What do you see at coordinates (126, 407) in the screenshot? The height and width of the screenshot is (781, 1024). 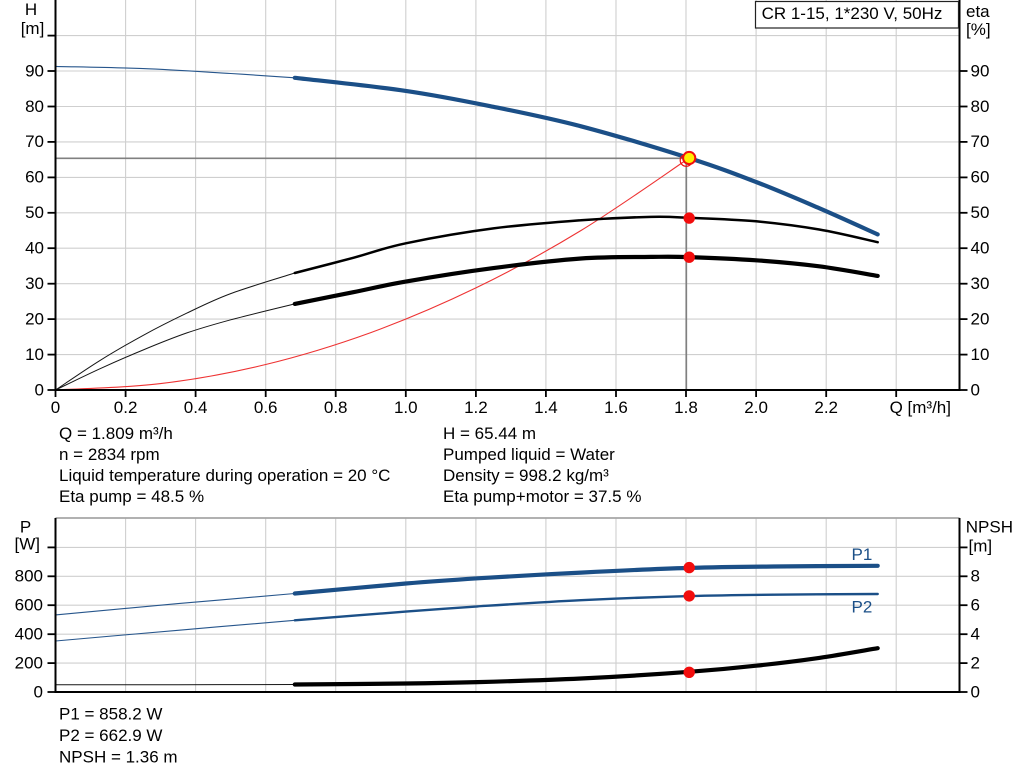 I see `svg-text: 0.2` at bounding box center [126, 407].